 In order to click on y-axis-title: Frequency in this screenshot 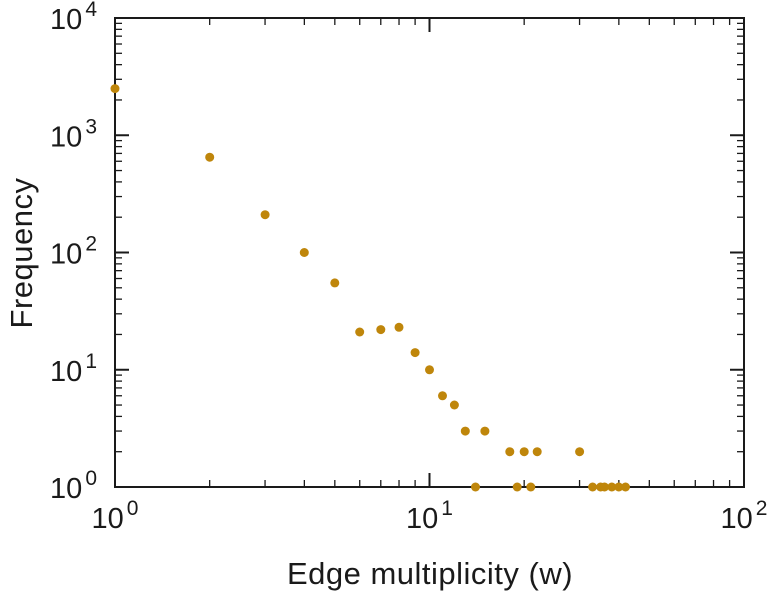, I will do `click(21, 253)`.